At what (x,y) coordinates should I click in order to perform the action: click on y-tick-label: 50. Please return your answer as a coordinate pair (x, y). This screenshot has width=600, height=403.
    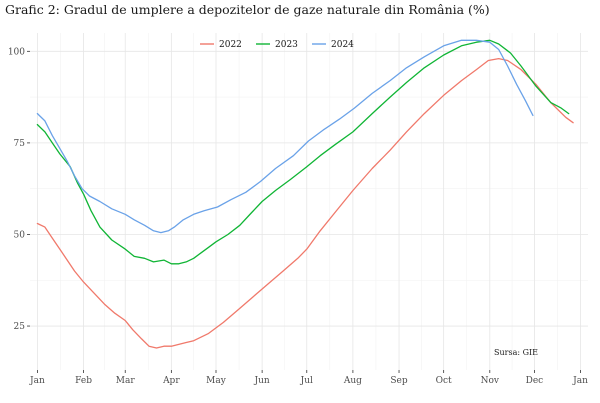
    Looking at the image, I should click on (20, 235).